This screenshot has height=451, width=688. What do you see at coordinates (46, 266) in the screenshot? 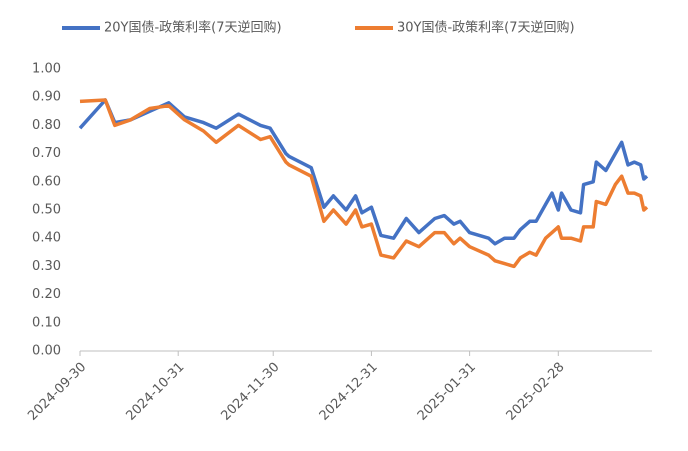
I see `y-tick-label: 0.30` at bounding box center [46, 266].